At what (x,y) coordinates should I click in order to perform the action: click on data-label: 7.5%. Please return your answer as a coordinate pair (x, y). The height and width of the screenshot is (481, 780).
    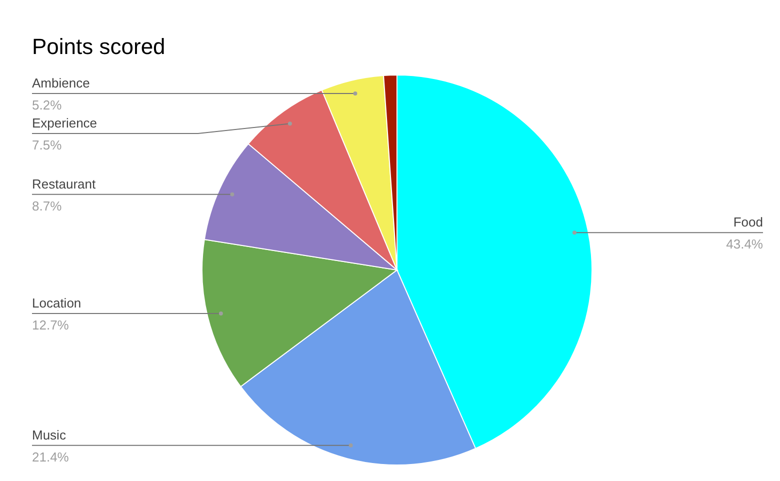
    Looking at the image, I should click on (47, 145).